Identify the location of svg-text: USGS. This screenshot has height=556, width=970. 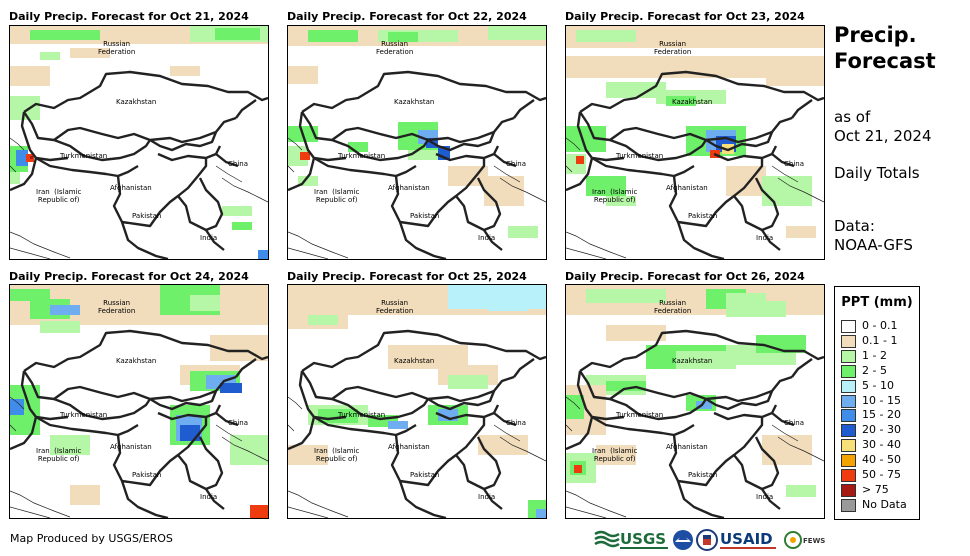
(643, 539).